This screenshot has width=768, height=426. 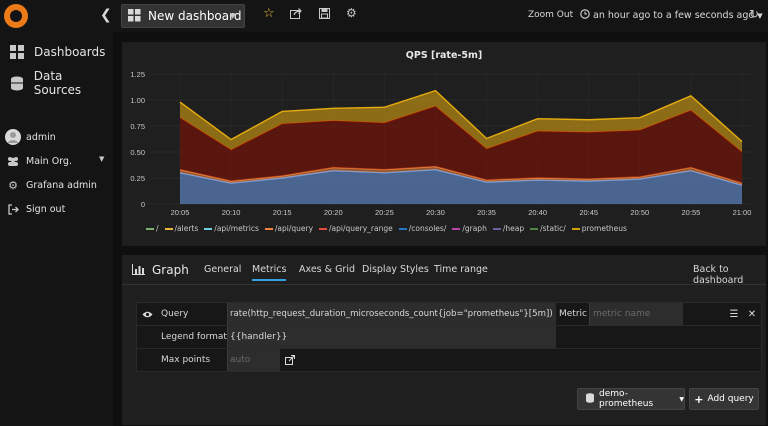 I want to click on tab-metrics: Metrics, so click(x=269, y=272).